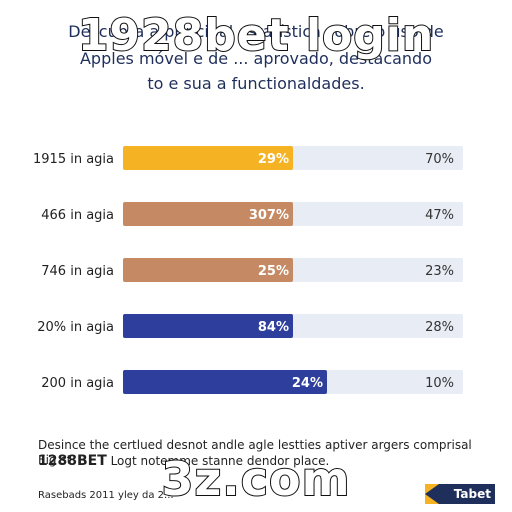  Describe the element at coordinates (439, 327) in the screenshot. I see `right-percent-label: 28%` at that location.